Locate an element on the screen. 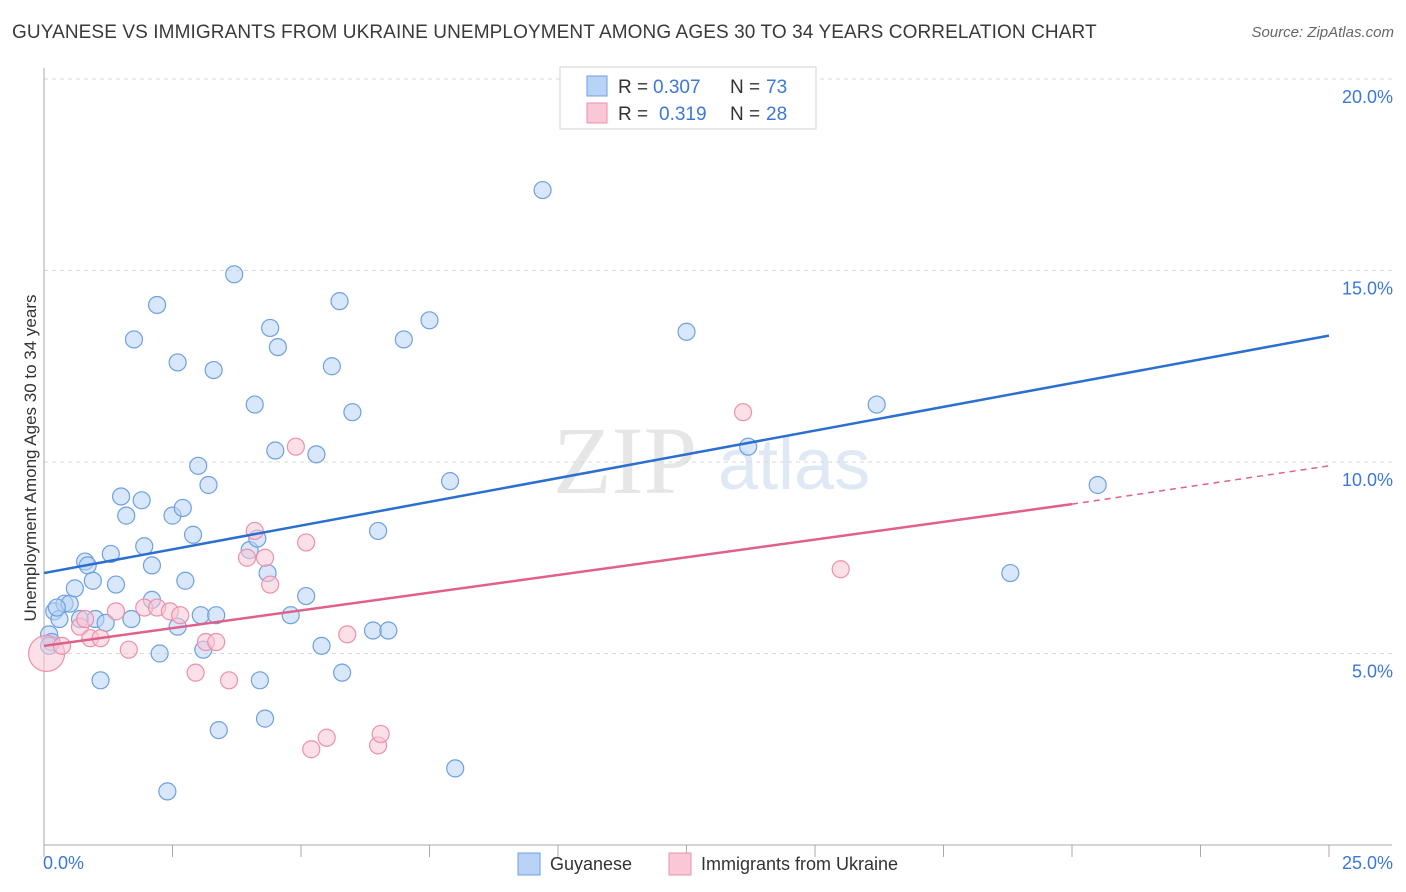 This screenshot has height=892, width=1406. ukraine-trend-line is located at coordinates (558, 575).